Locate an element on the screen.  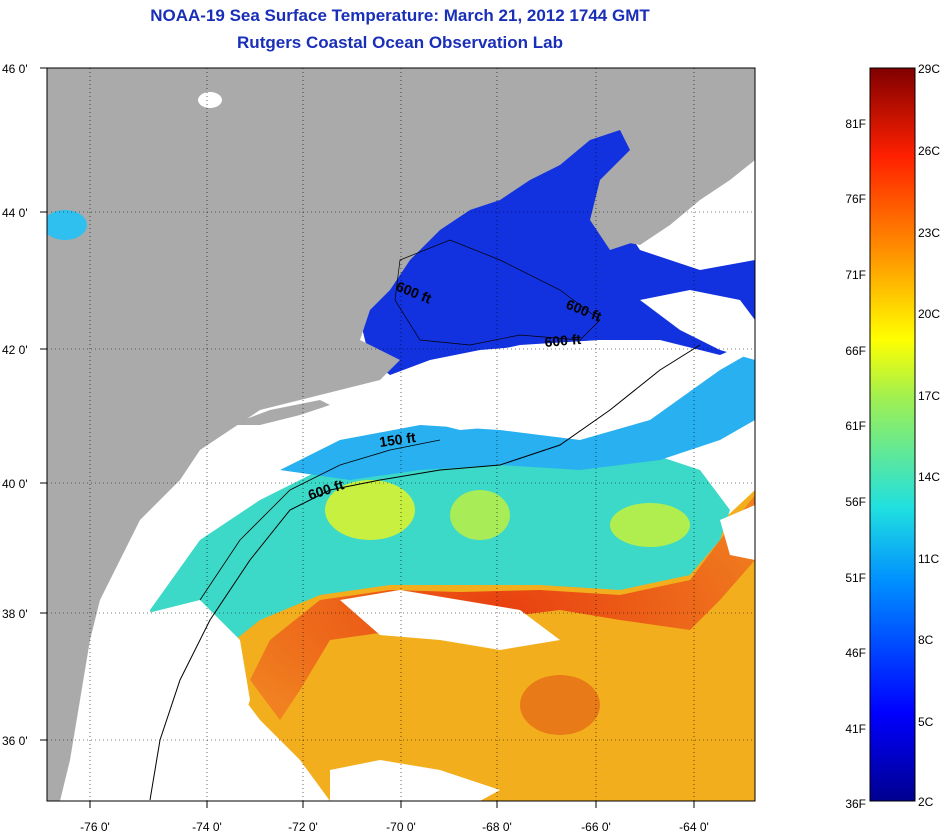
cb-f-81: 81F is located at coordinates (855, 124).